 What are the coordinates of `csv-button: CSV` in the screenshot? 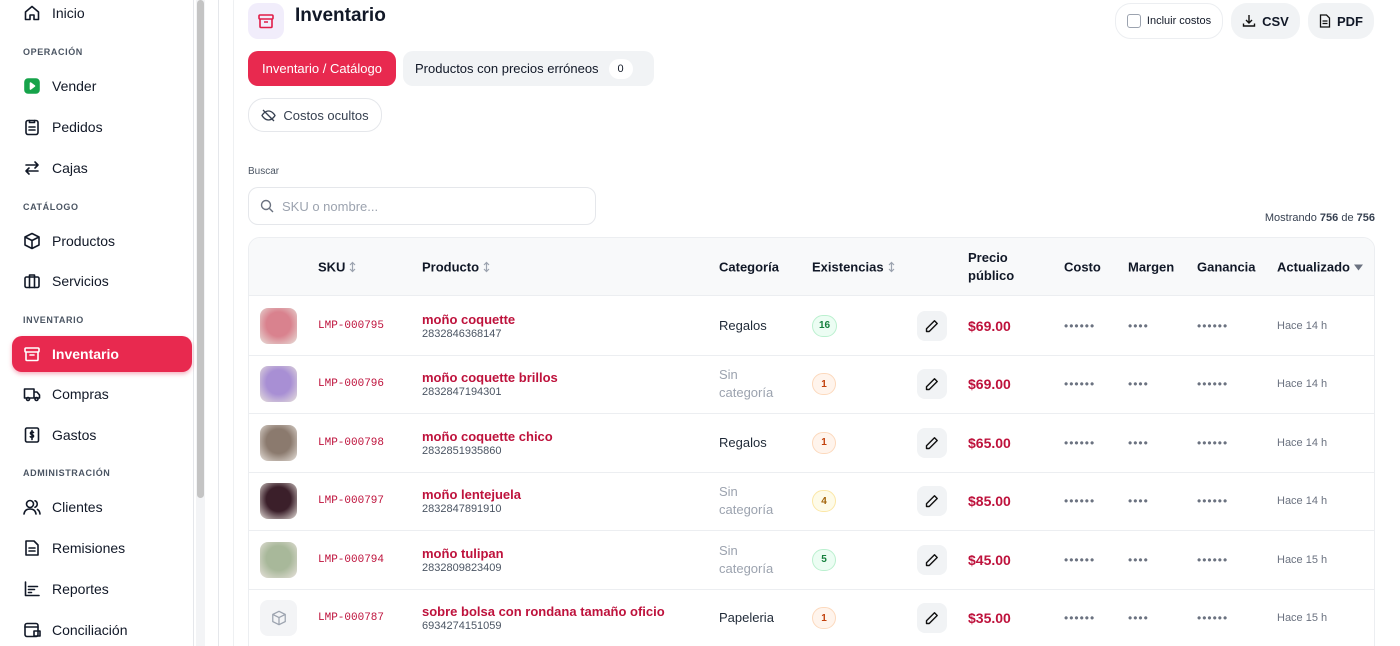 It's located at (1265, 21).